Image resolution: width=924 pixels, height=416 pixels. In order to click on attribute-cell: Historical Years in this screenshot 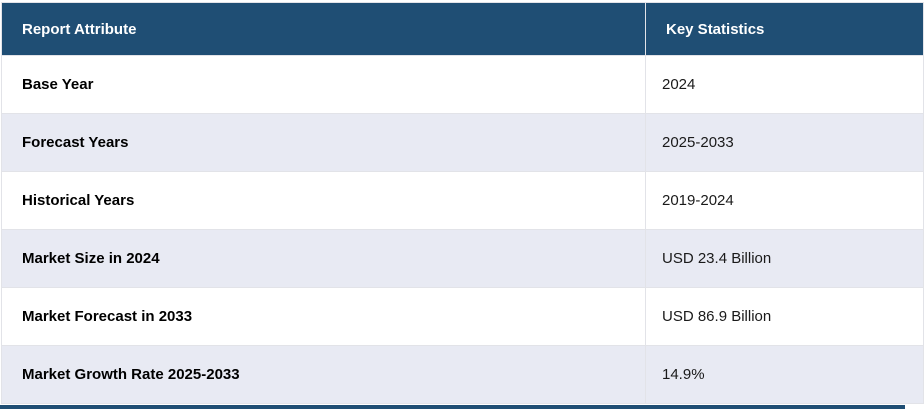, I will do `click(323, 200)`.